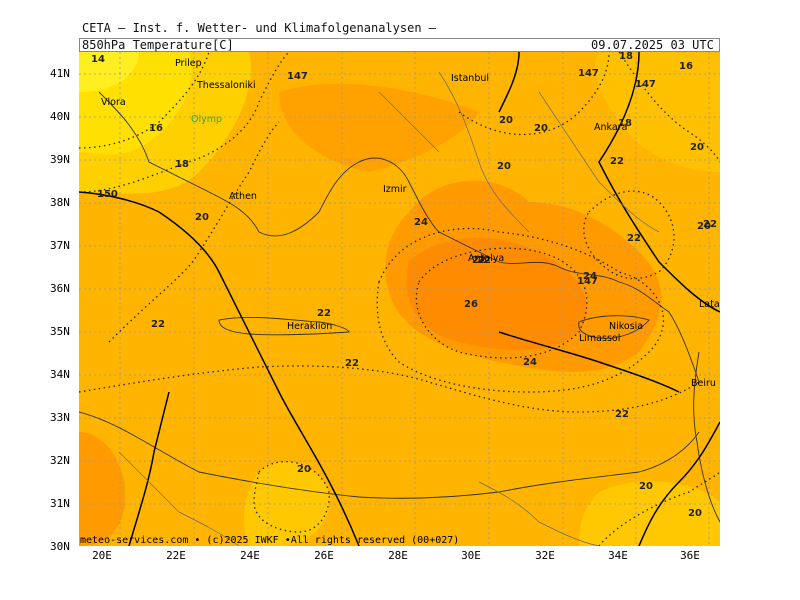 The width and height of the screenshot is (800, 600). I want to click on city-label: Ankara, so click(610, 127).